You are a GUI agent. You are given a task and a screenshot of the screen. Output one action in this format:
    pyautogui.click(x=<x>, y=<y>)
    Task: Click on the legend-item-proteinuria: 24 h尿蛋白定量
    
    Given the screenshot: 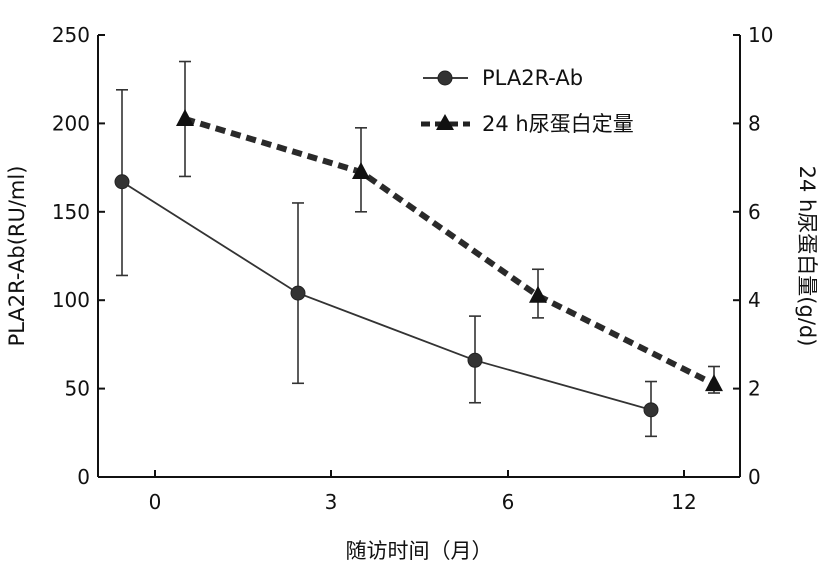 What is the action you would take?
    pyautogui.click(x=527, y=124)
    